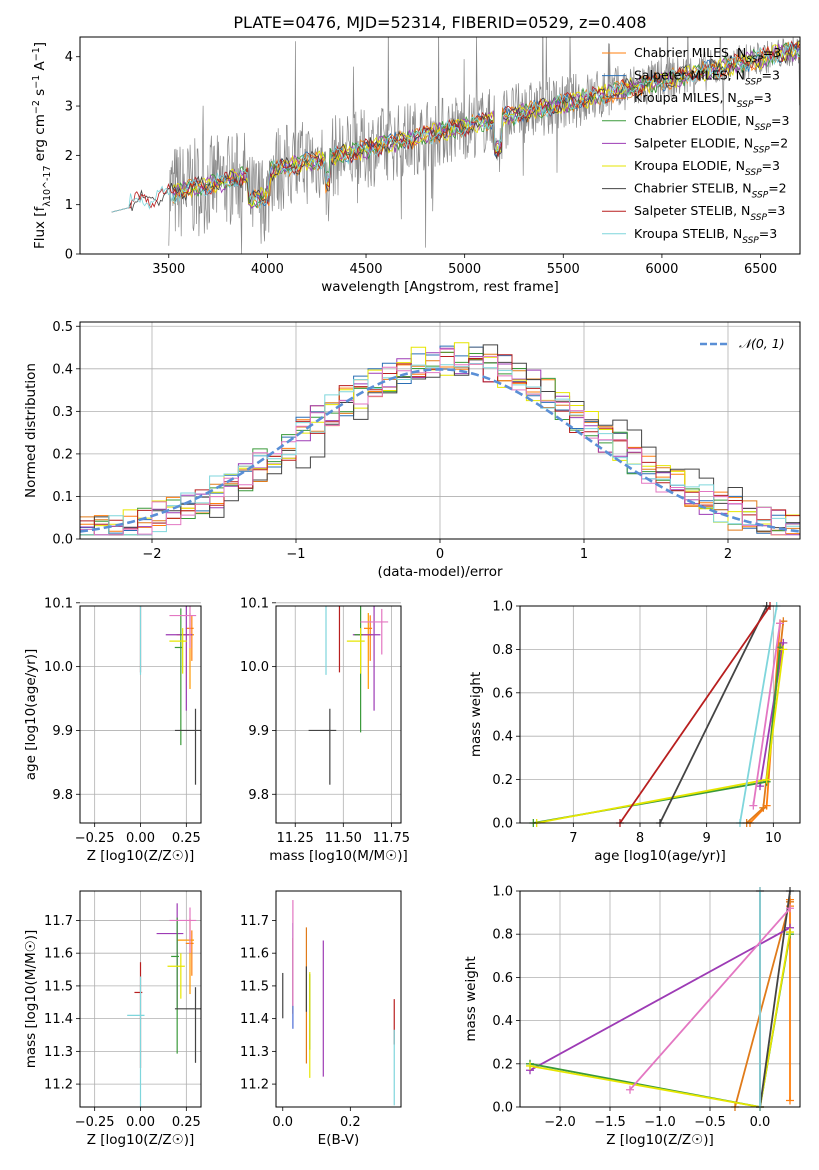  What do you see at coordinates (69, 205) in the screenshot?
I see `y-tick-label: 1` at bounding box center [69, 205].